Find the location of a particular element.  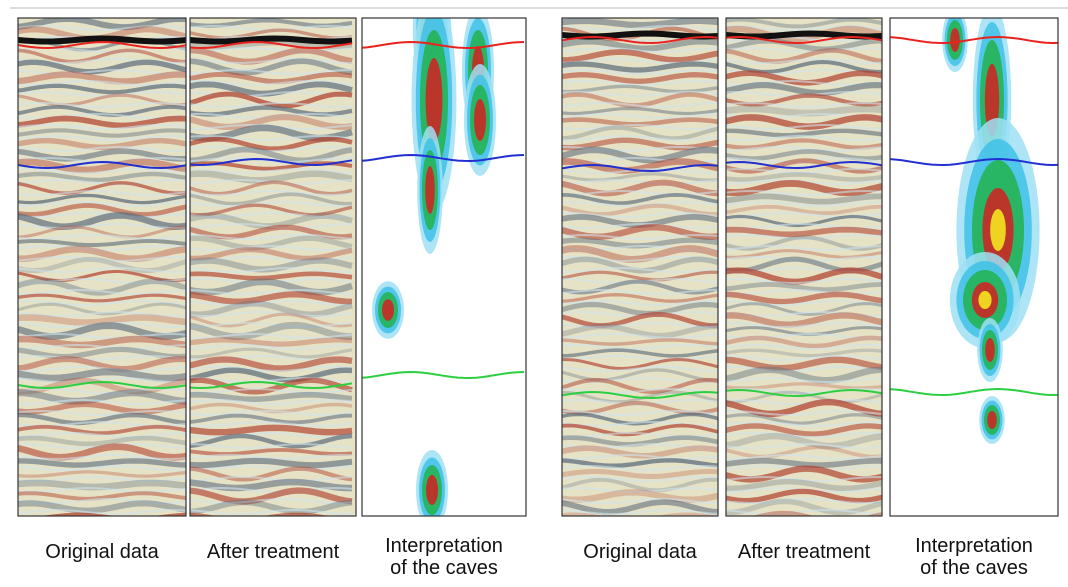

strong-reflector is located at coordinates (102, 40).